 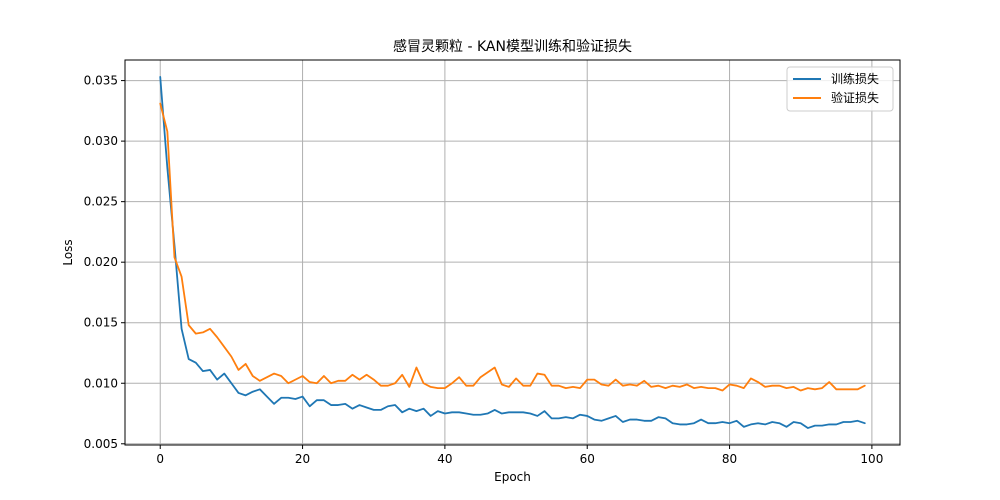 What do you see at coordinates (101, 444) in the screenshot?
I see `y-tick-label-0: 0.005` at bounding box center [101, 444].